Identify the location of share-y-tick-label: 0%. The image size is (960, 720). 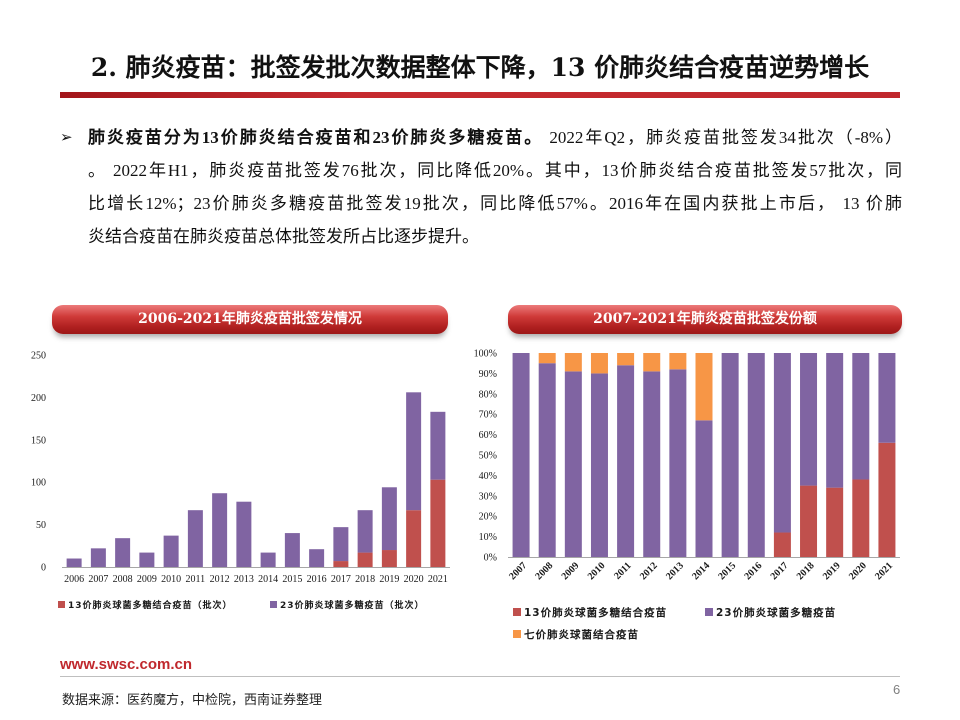
(490, 558).